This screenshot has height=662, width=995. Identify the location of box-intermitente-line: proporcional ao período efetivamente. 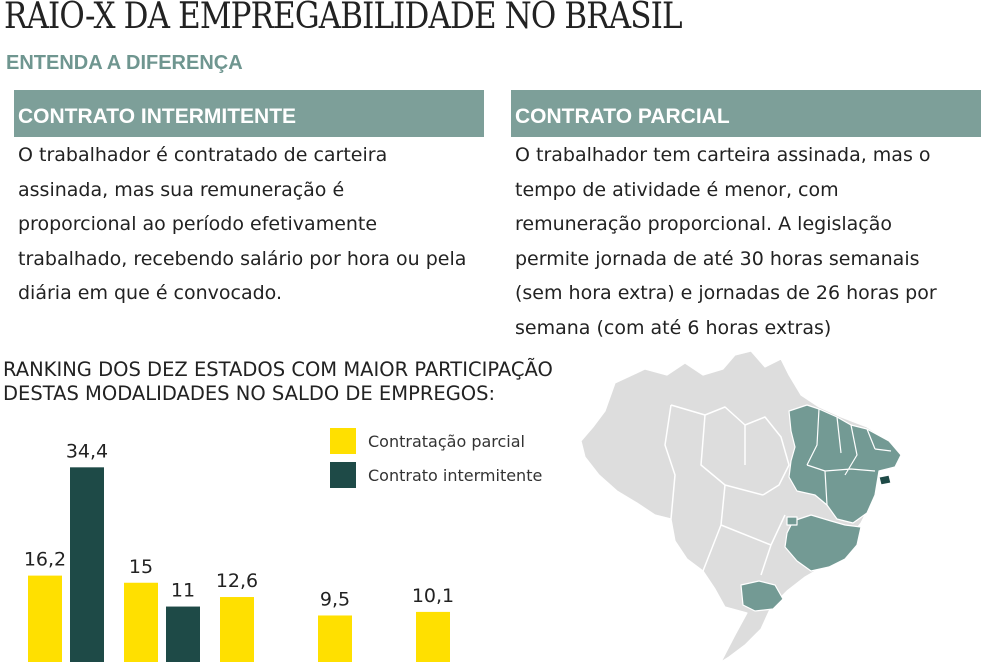
(198, 224).